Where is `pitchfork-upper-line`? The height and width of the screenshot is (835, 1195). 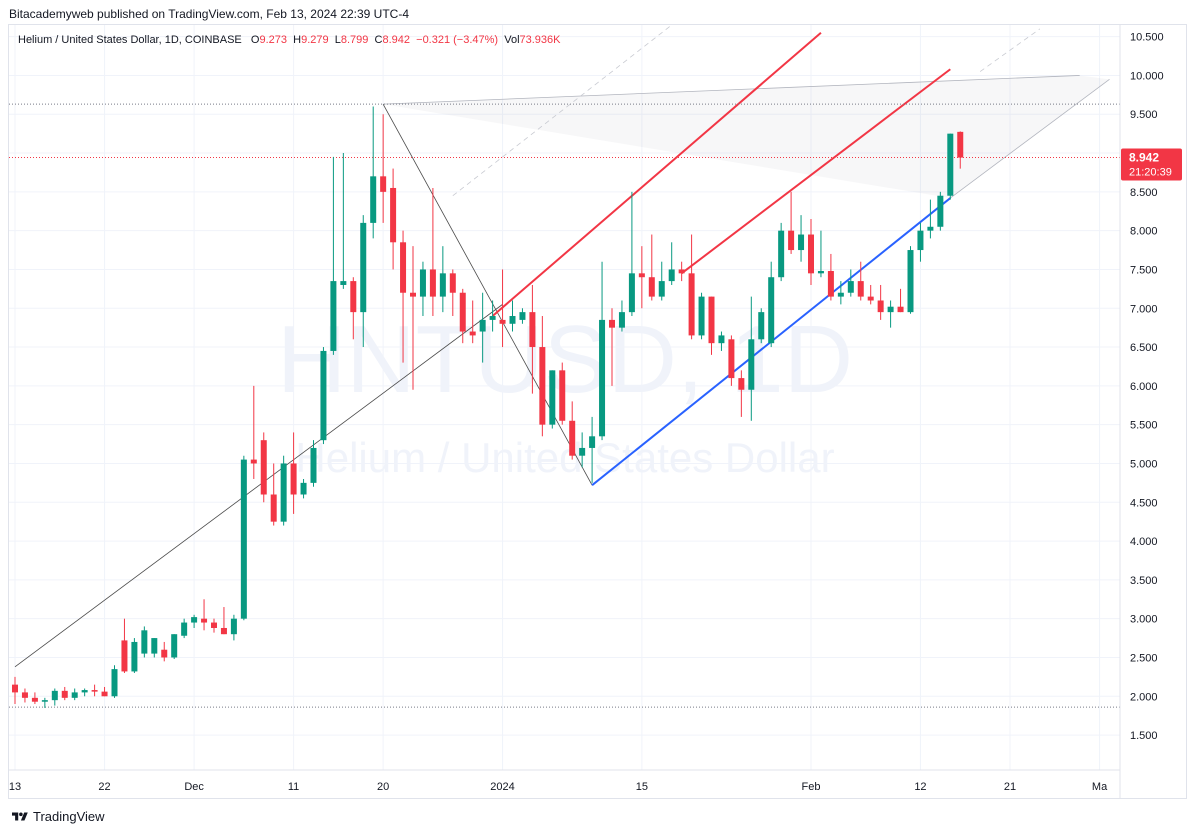
pitchfork-upper-line is located at coordinates (731, 90).